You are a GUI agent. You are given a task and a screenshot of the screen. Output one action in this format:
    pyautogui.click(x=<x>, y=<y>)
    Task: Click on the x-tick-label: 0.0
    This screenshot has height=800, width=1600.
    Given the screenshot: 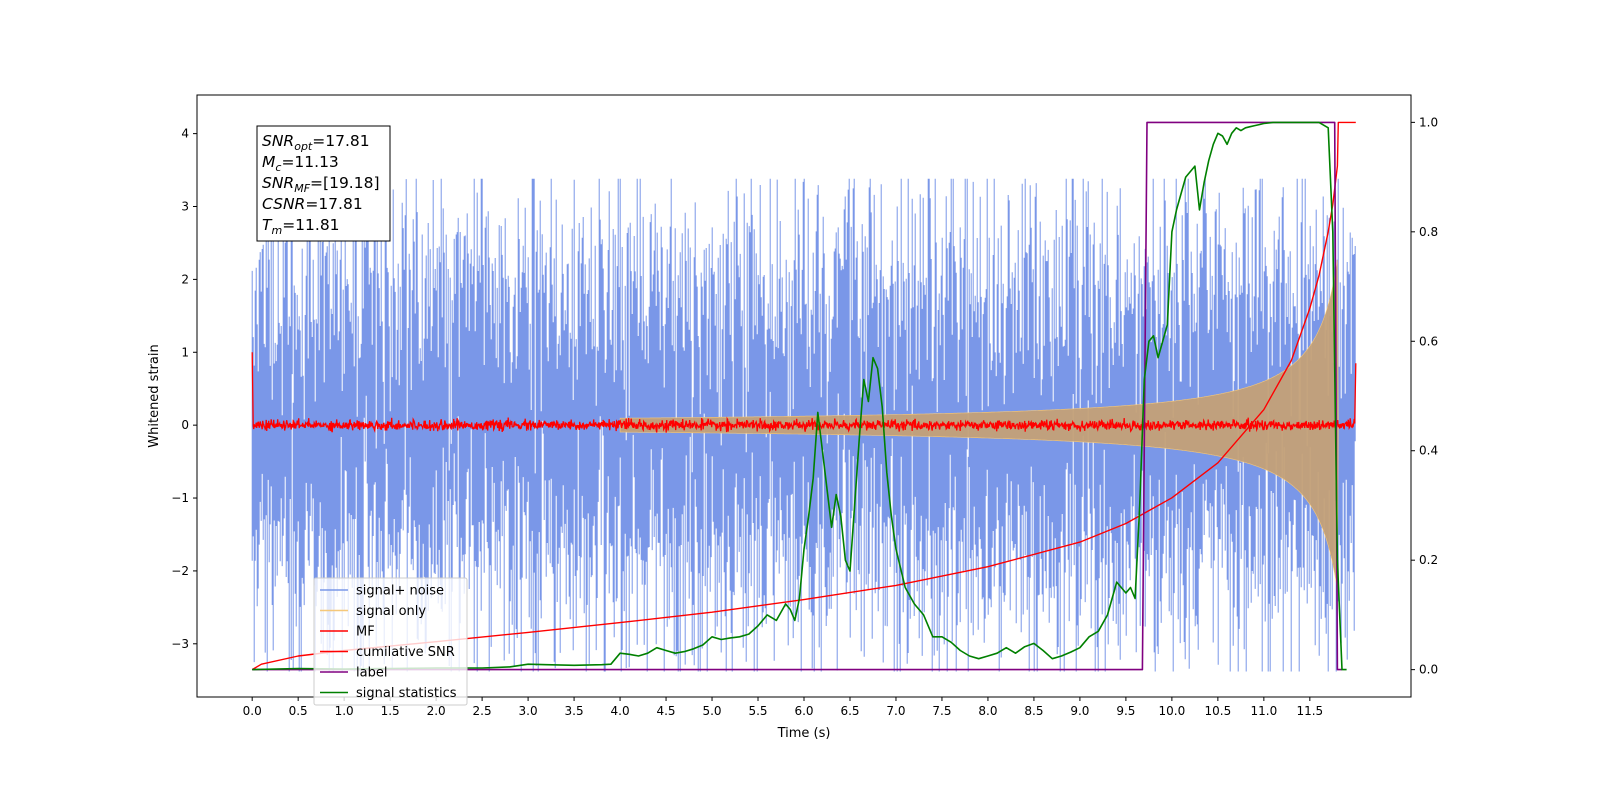 What is the action you would take?
    pyautogui.click(x=252, y=711)
    